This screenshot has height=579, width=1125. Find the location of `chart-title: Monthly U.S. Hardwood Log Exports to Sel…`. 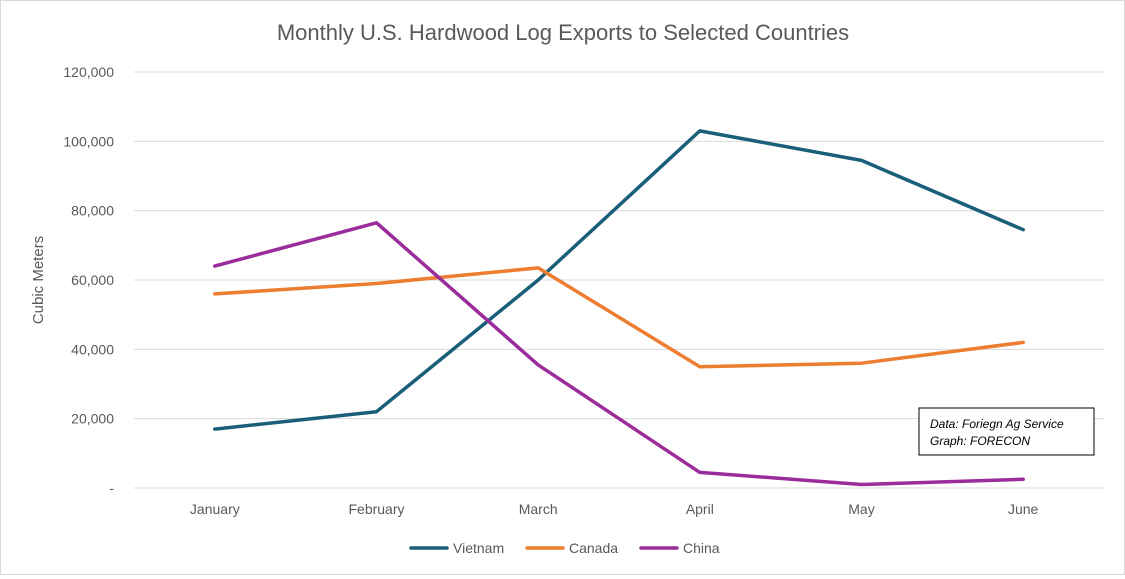

chart-title: Monthly U.S. Hardwood Log Exports to Sel… is located at coordinates (563, 32).